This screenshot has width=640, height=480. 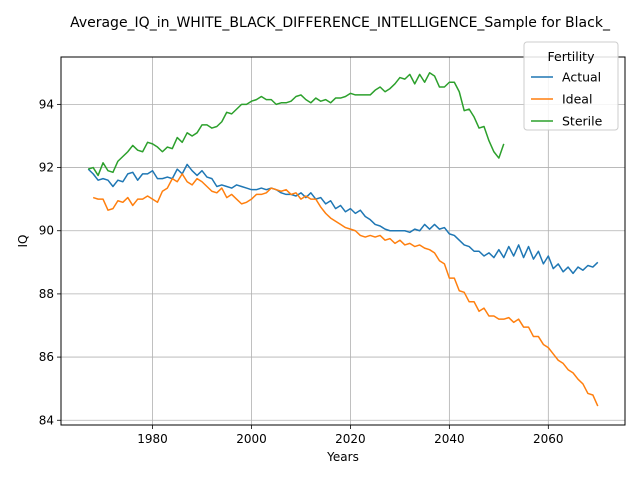 What do you see at coordinates (23, 241) in the screenshot?
I see `y-axis-label: IQ` at bounding box center [23, 241].